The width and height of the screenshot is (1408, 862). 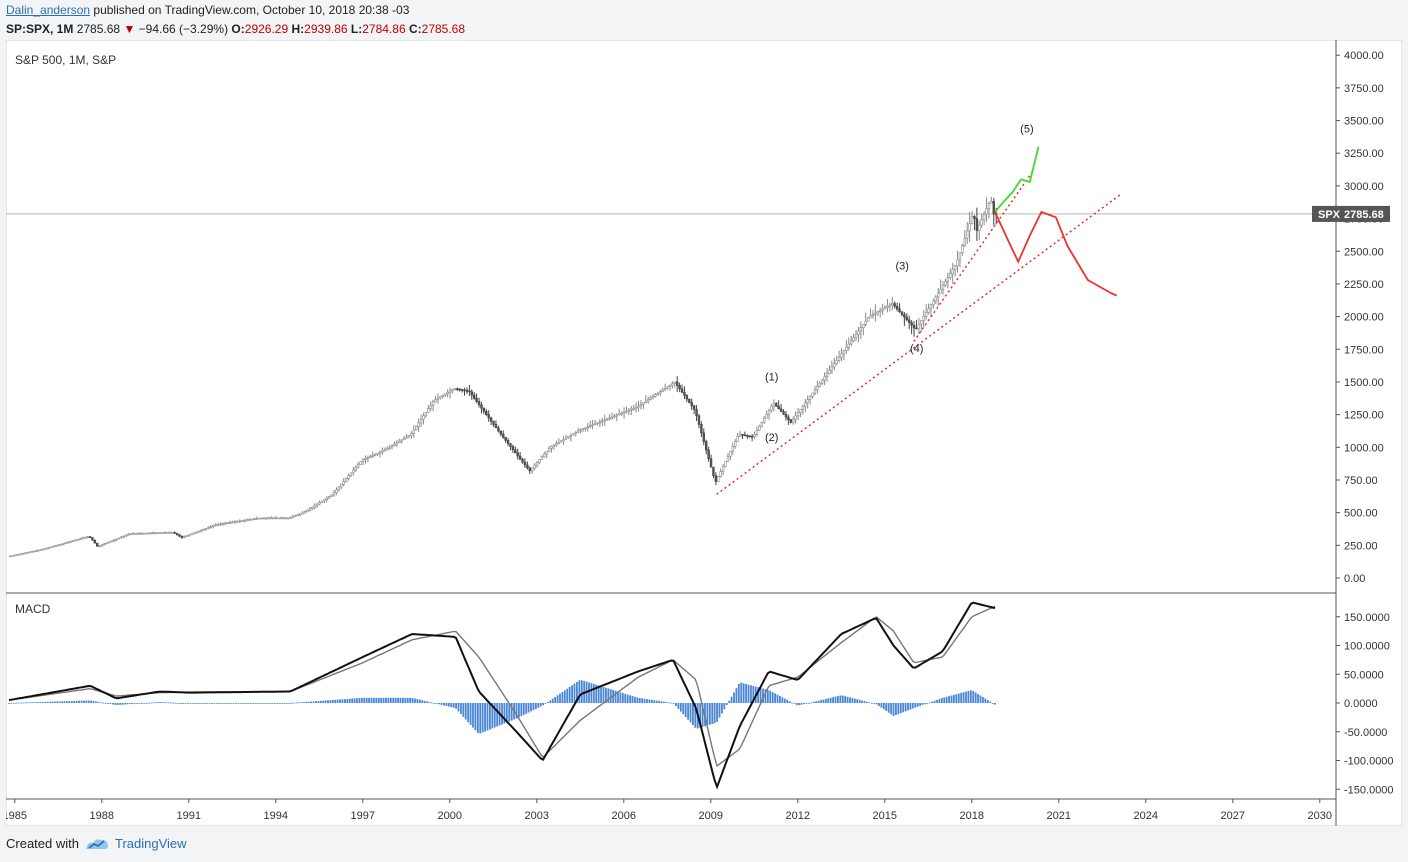 I want to click on macd-tick-label: 0.0000, so click(x=1361, y=704).